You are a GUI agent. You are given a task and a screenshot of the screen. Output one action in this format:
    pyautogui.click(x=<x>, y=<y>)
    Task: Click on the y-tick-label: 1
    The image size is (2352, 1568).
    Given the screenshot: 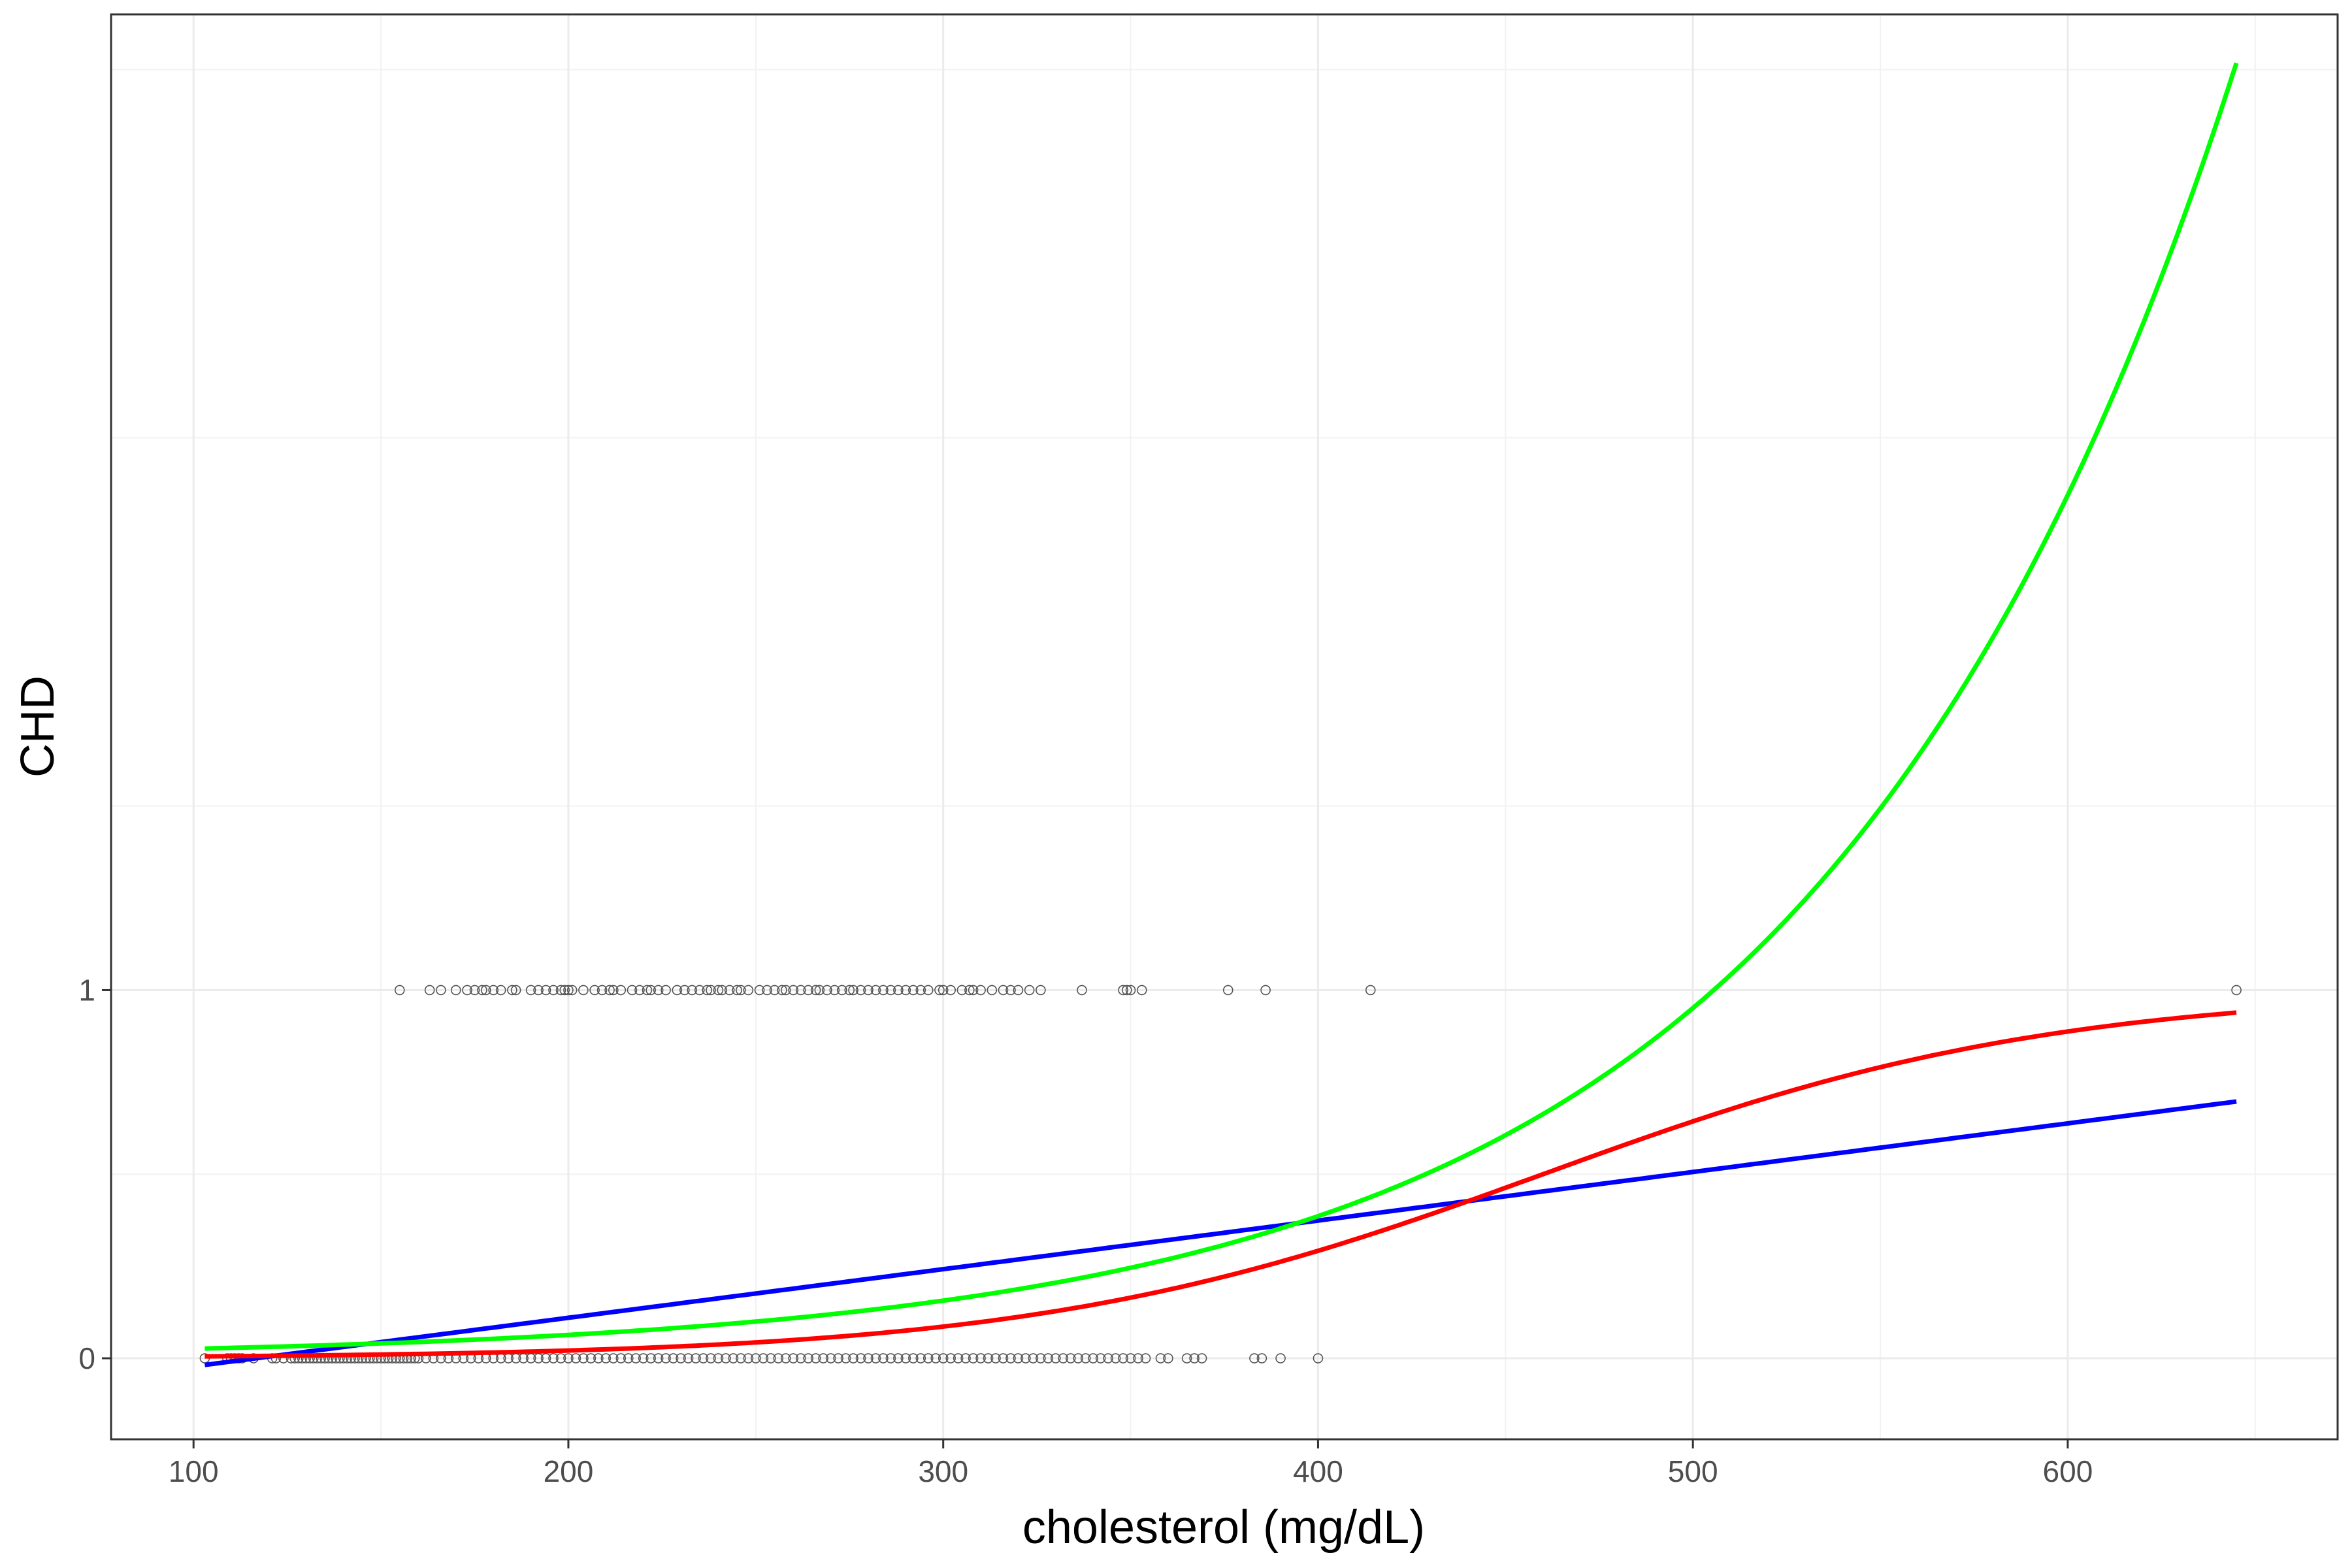 What is the action you would take?
    pyautogui.click(x=86, y=990)
    